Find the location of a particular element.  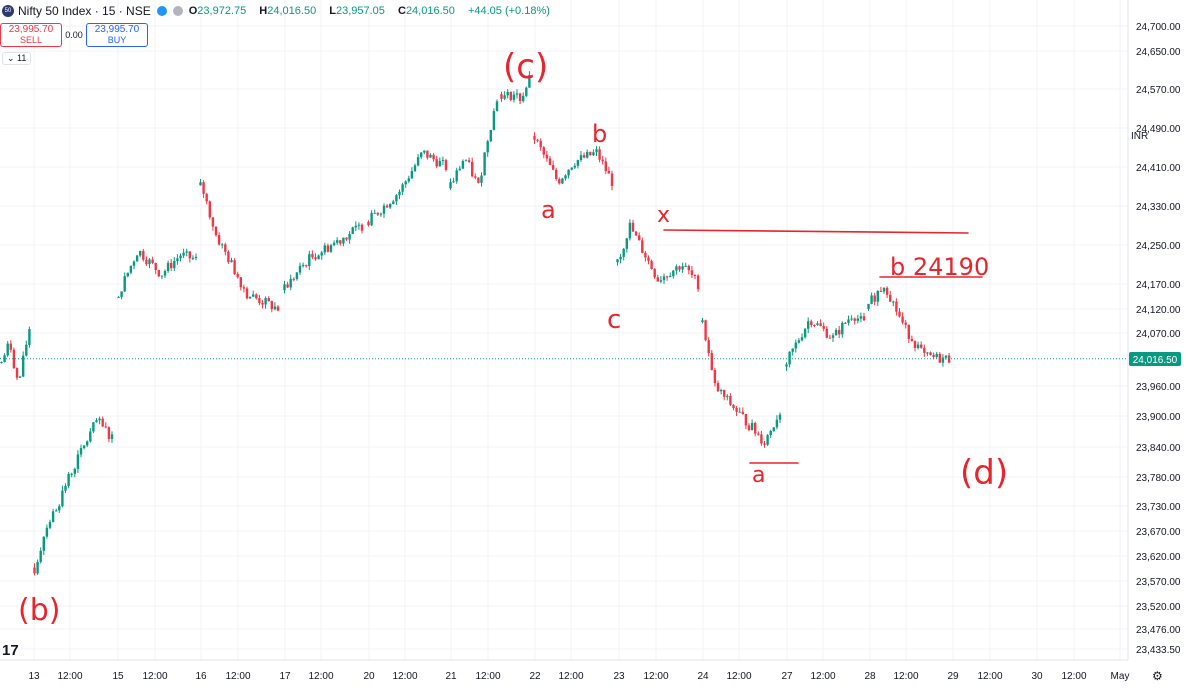

annotations is located at coordinates (823, 346).